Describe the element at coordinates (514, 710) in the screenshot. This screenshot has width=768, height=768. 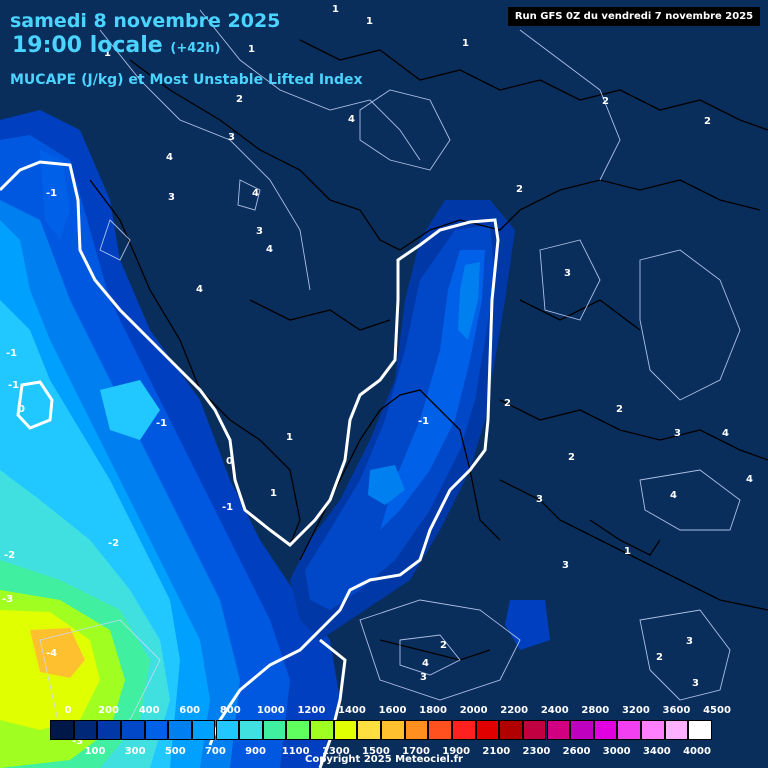
I see `legend-top-label: 2200` at that location.